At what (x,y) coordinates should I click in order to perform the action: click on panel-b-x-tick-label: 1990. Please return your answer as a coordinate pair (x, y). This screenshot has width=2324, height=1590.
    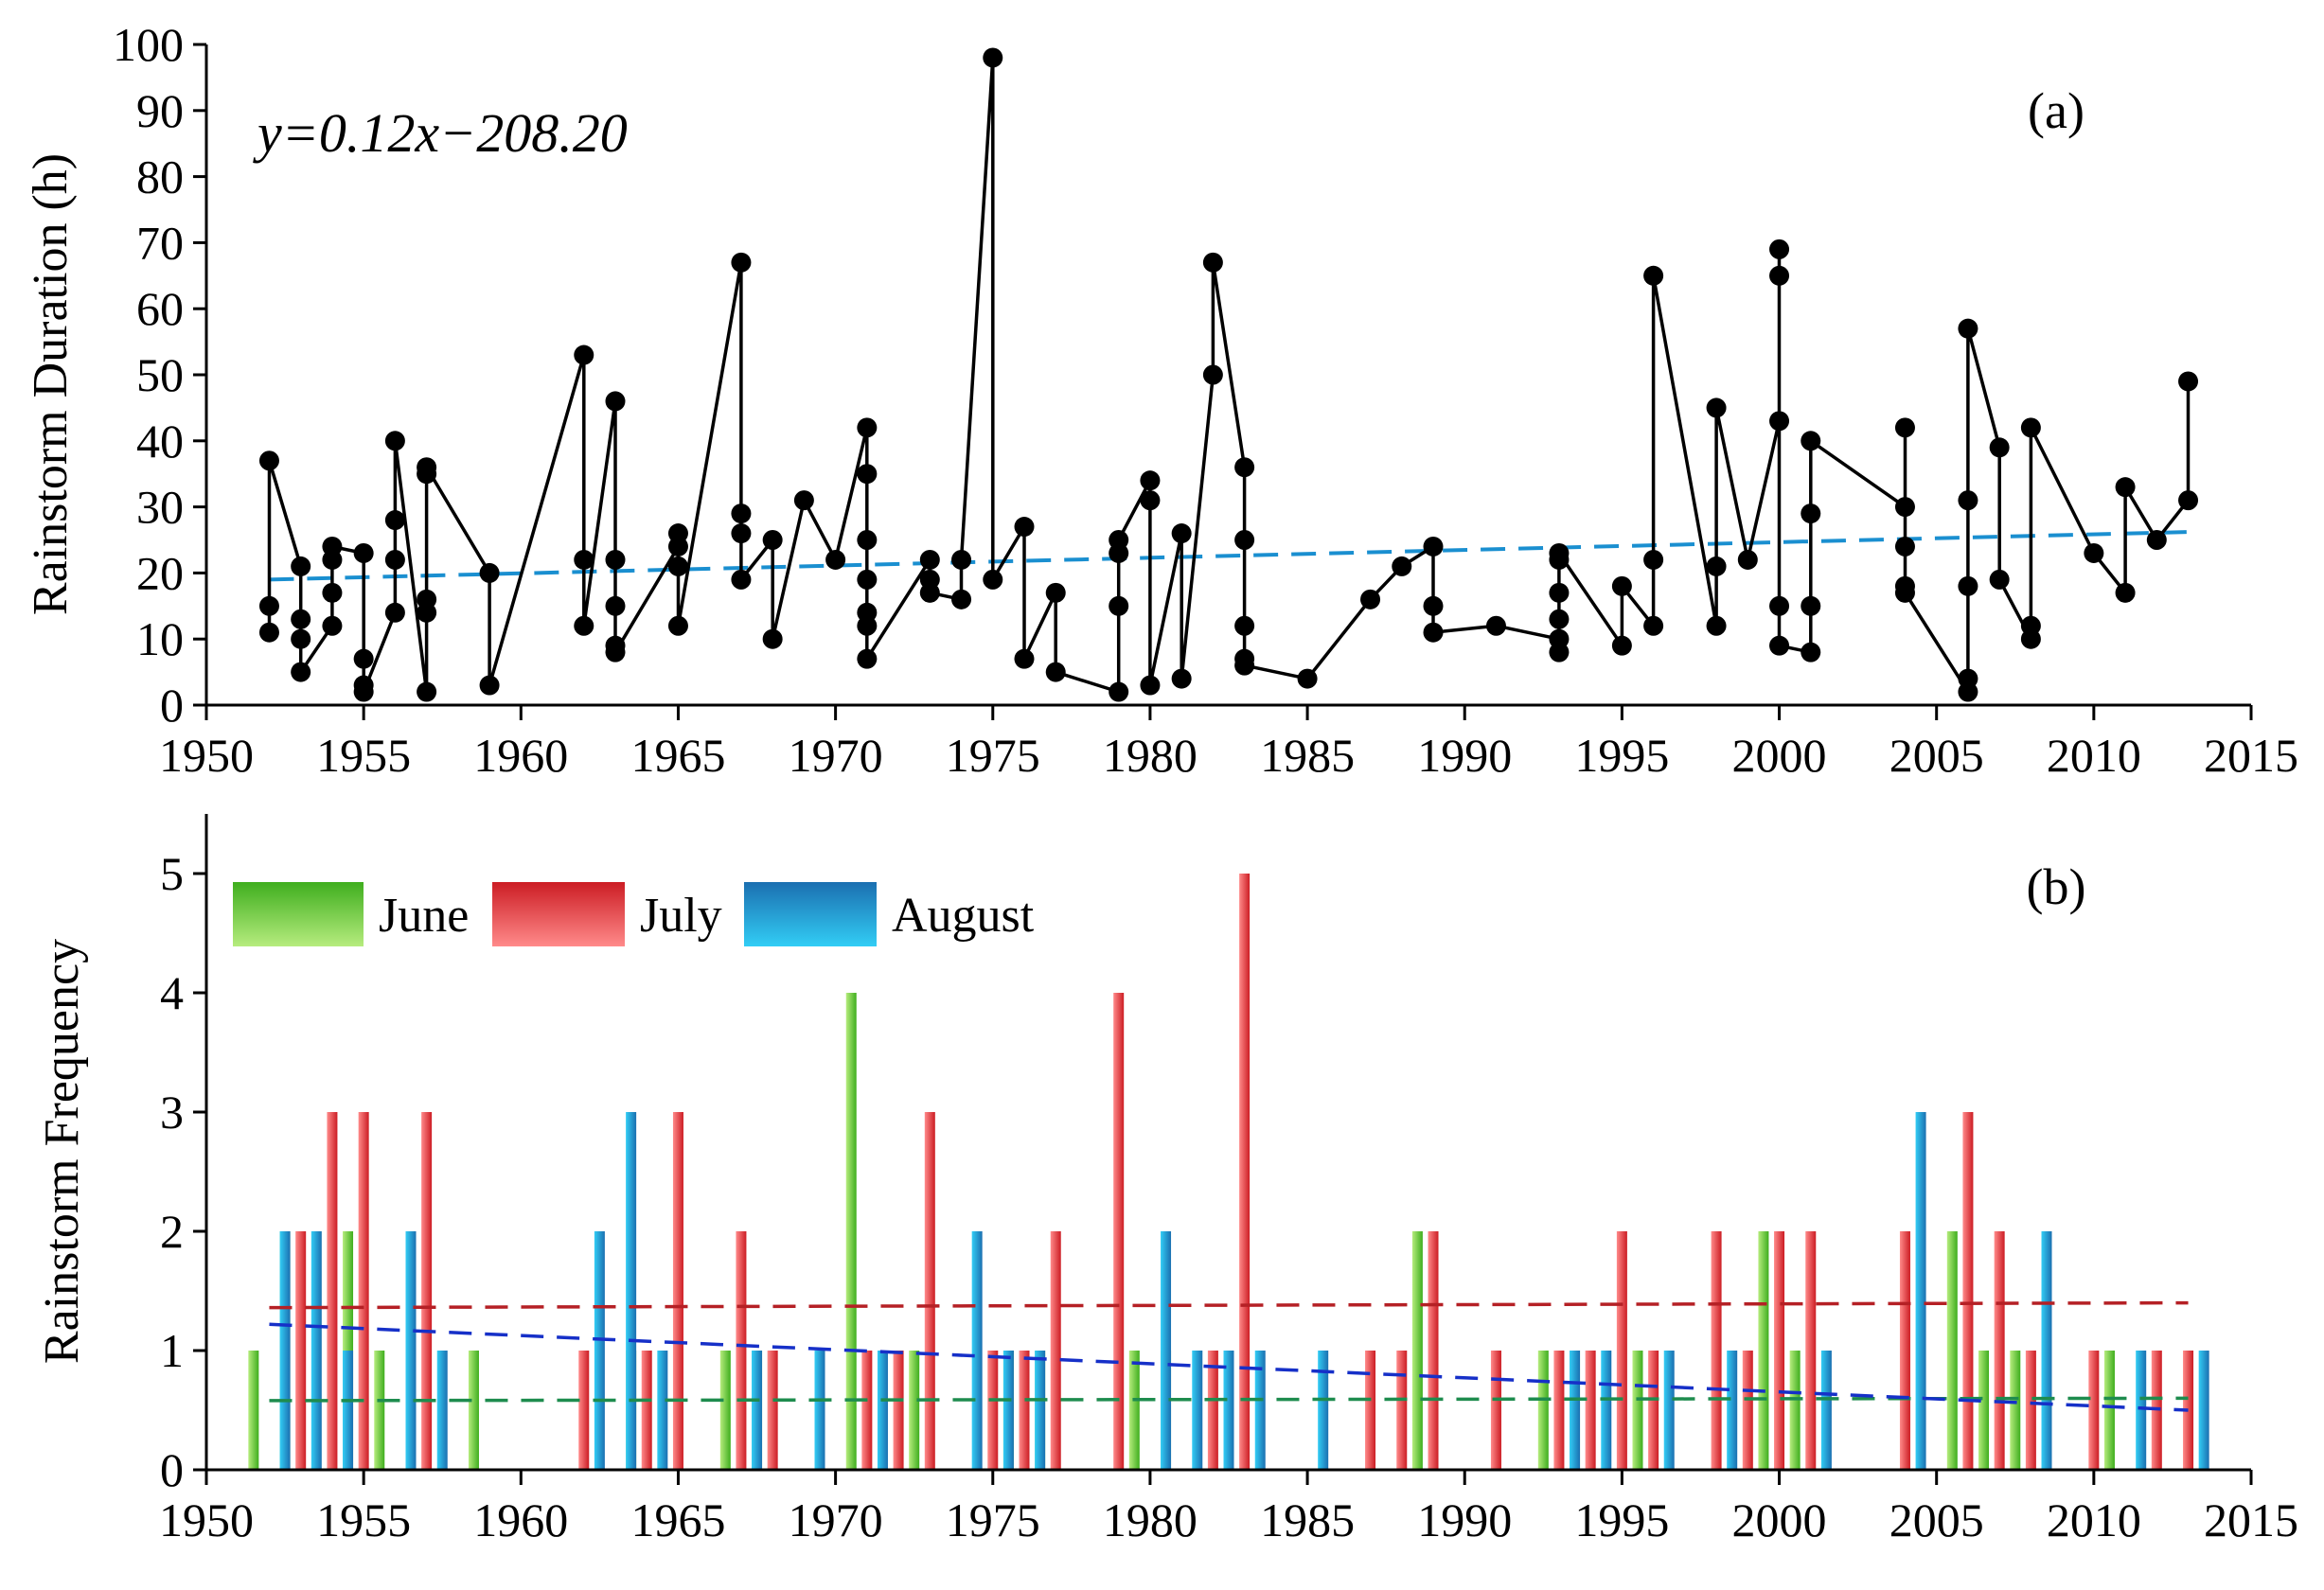
    Looking at the image, I should click on (1464, 1519).